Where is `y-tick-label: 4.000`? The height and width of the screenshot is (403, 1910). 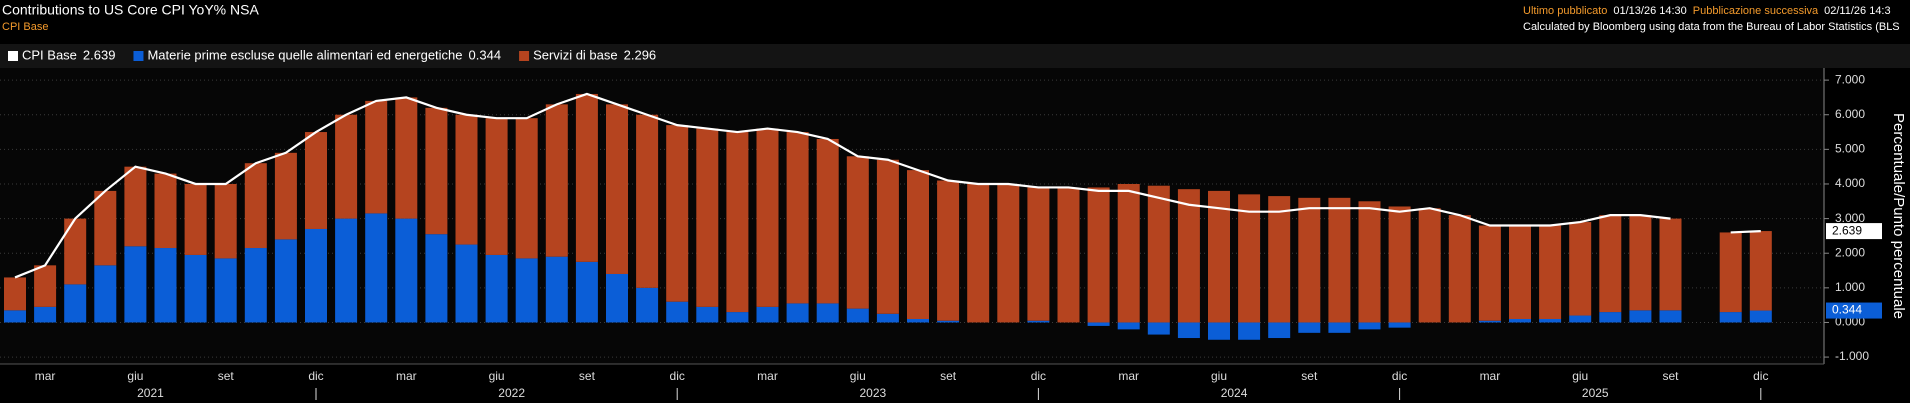
y-tick-label: 4.000 is located at coordinates (1850, 183).